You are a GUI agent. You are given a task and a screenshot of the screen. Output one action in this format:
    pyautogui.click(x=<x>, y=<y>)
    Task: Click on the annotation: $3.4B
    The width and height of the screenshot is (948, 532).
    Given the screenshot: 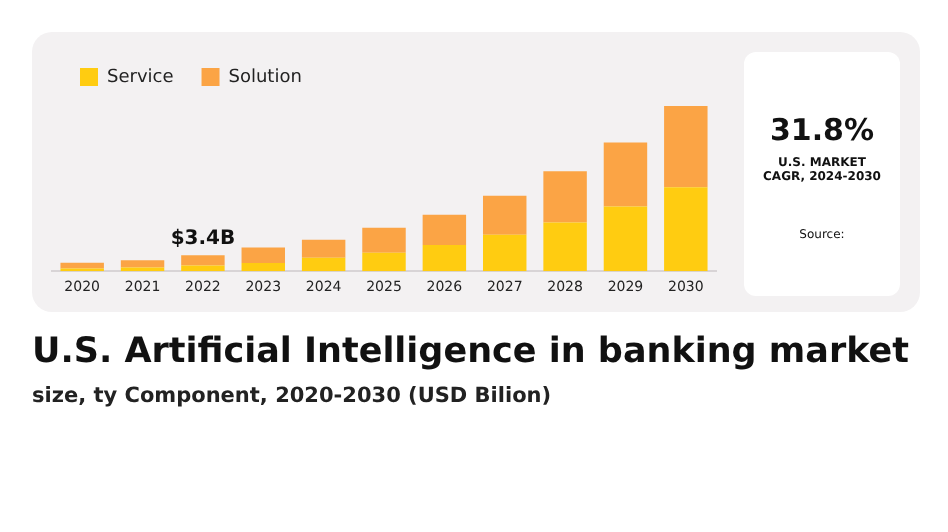 What is the action you would take?
    pyautogui.click(x=203, y=239)
    